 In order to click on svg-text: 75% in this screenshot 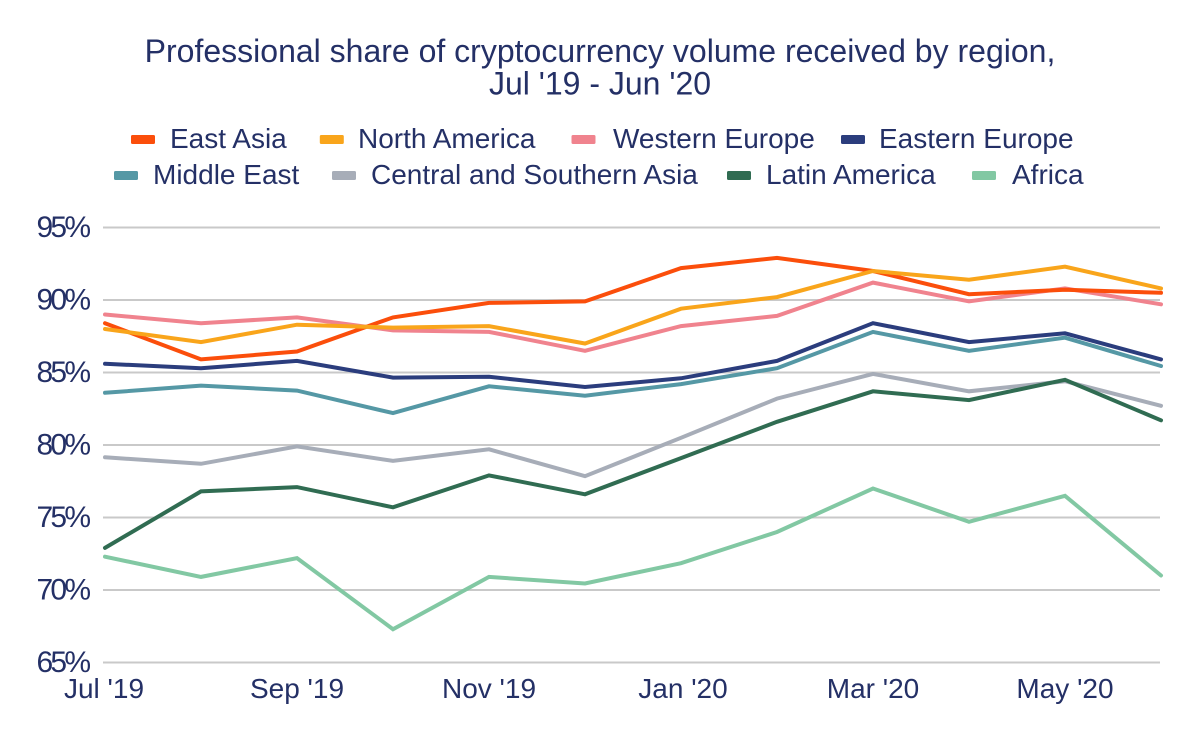, I will do `click(64, 517)`.